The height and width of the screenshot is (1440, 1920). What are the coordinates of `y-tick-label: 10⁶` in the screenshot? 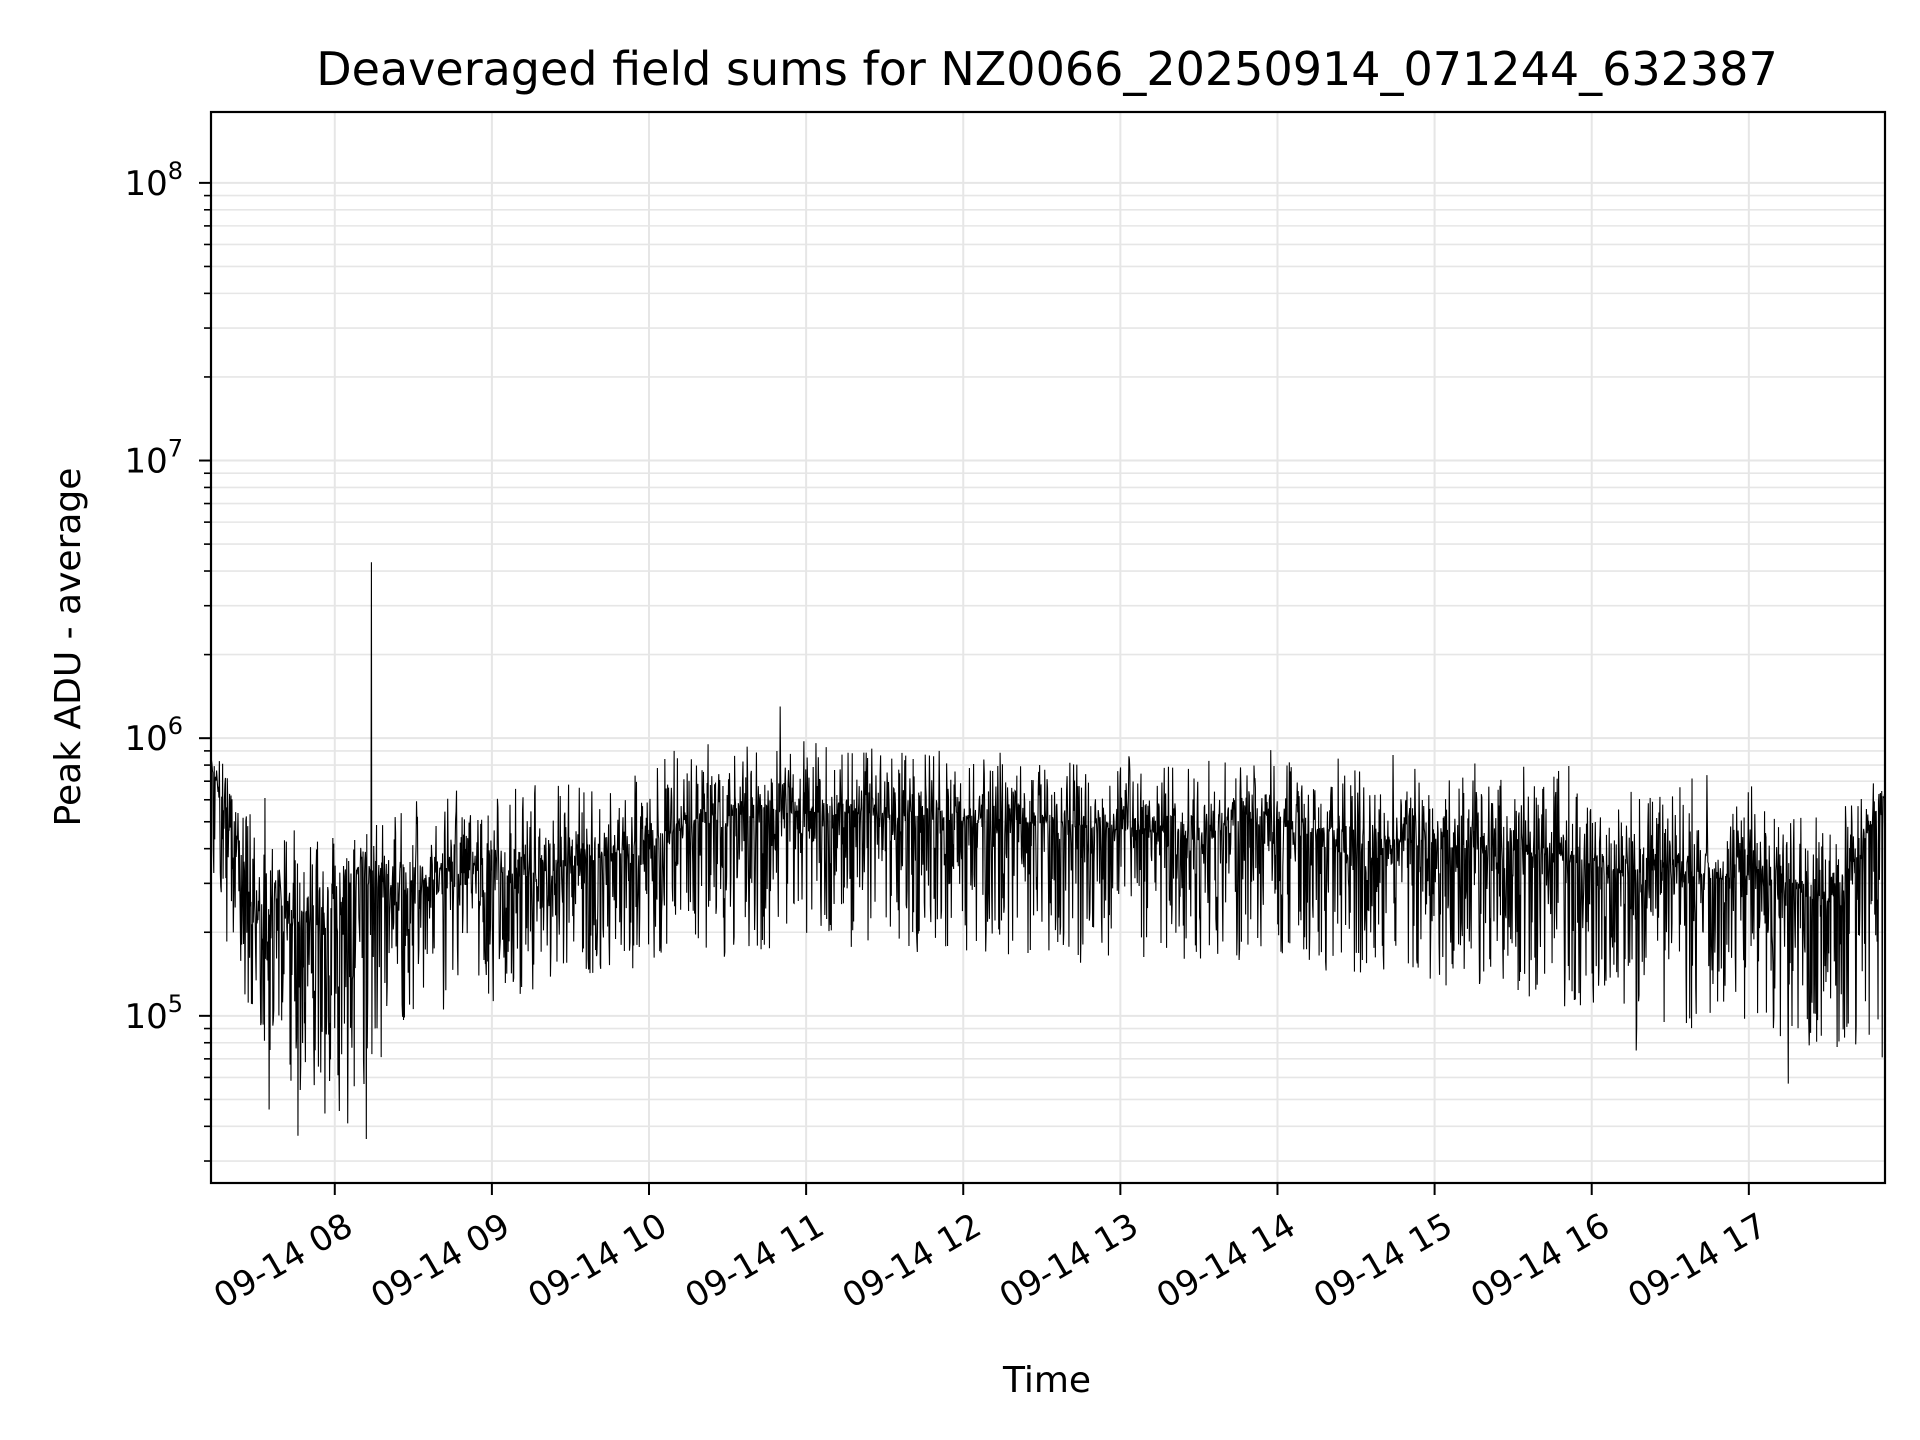 It's located at (153, 735).